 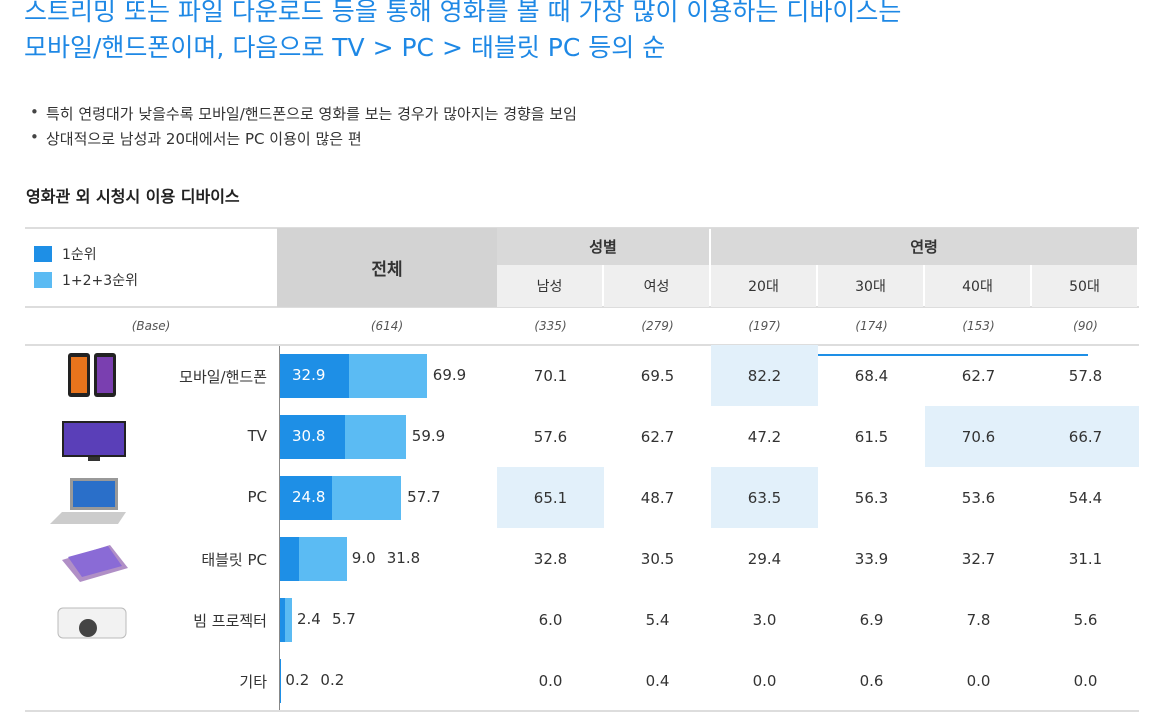 I want to click on cell-value: 56.3, so click(x=871, y=498).